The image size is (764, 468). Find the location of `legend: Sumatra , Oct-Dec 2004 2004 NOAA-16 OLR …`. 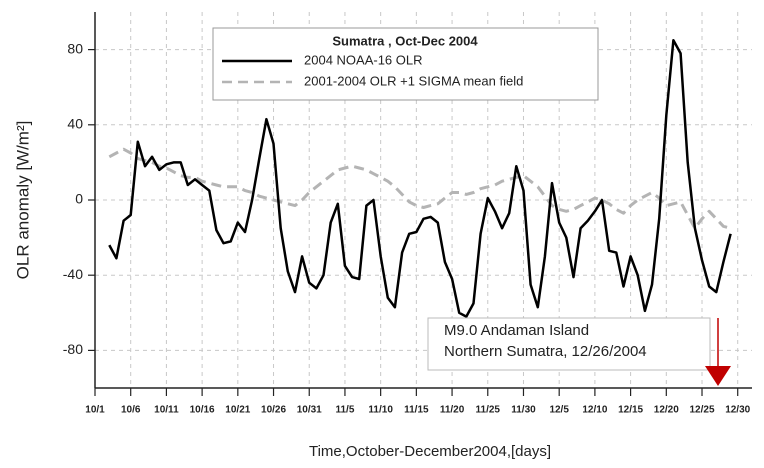

legend: Sumatra , Oct-Dec 2004 2004 NOAA-16 OLR … is located at coordinates (405, 64).